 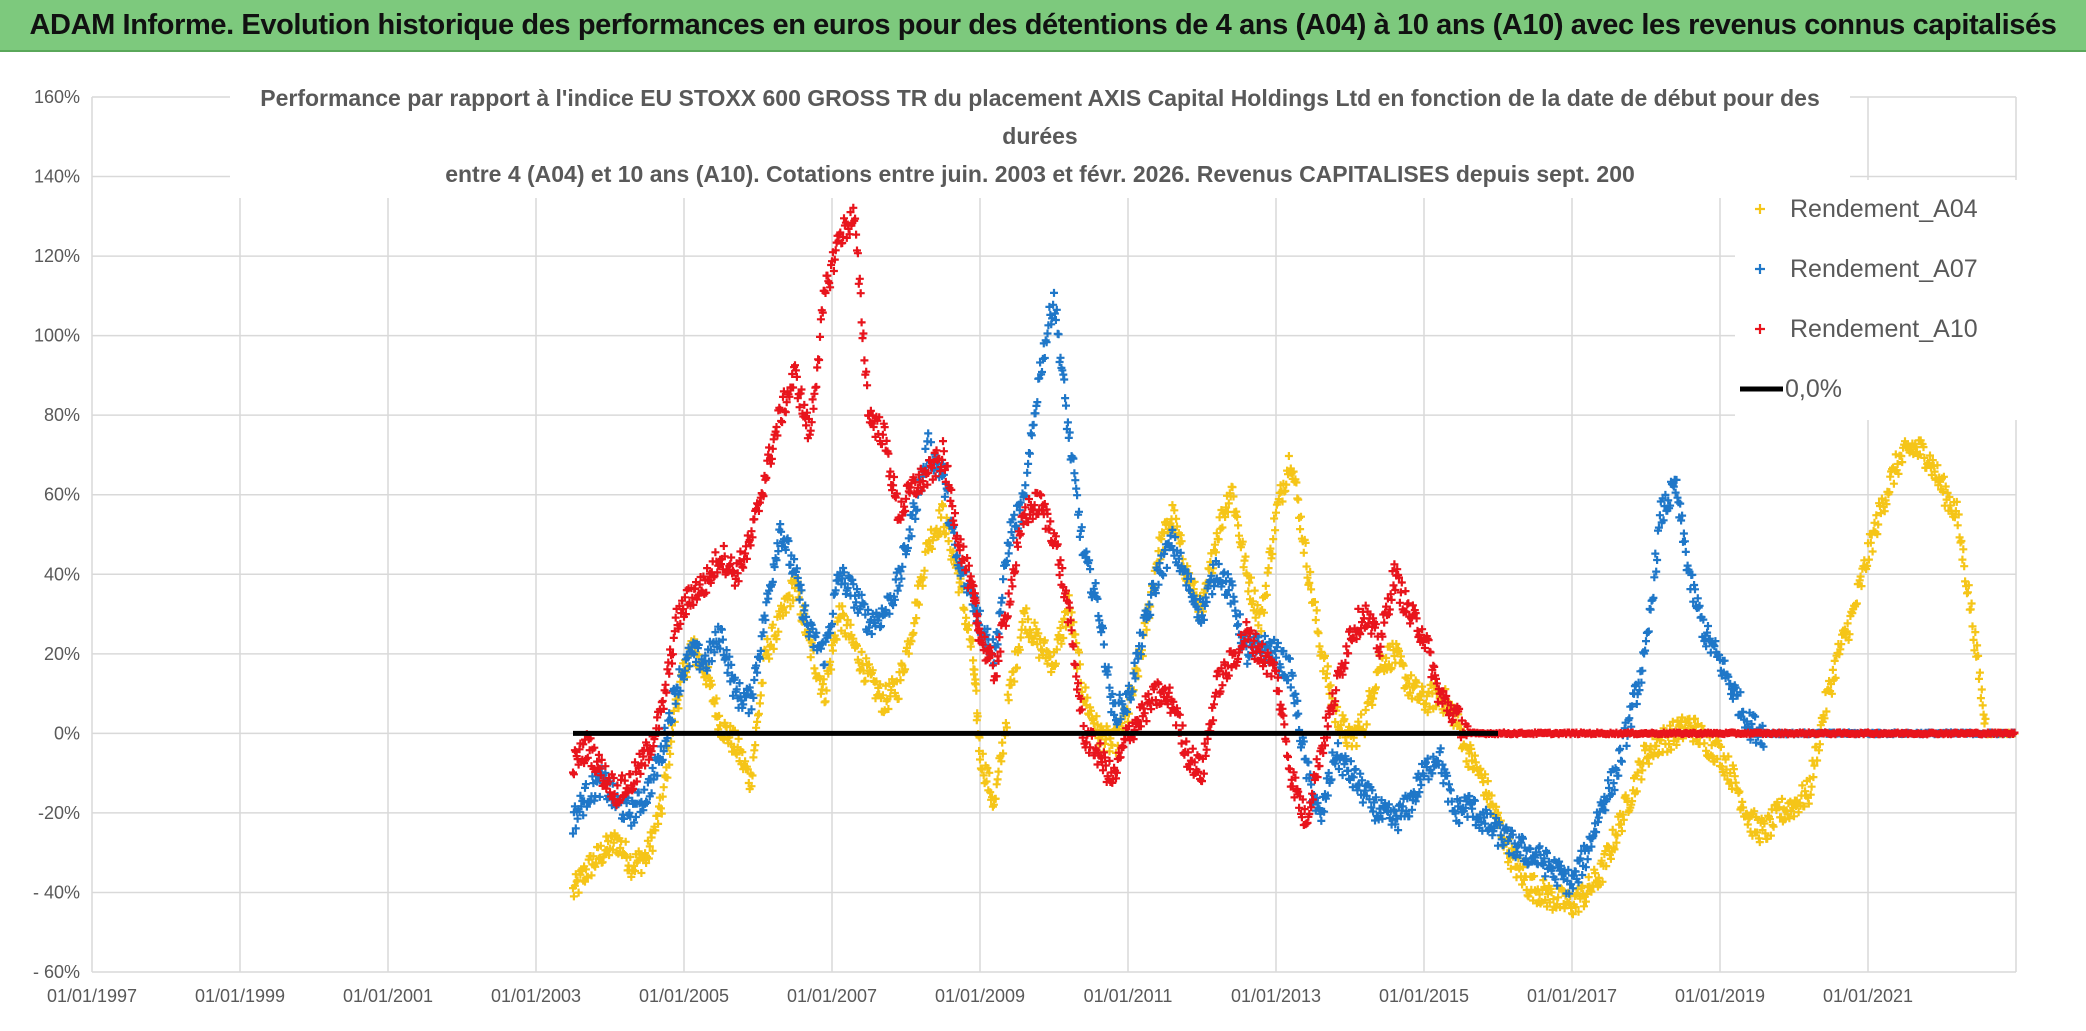 I want to click on y-tick-label: 60%, so click(x=62, y=495).